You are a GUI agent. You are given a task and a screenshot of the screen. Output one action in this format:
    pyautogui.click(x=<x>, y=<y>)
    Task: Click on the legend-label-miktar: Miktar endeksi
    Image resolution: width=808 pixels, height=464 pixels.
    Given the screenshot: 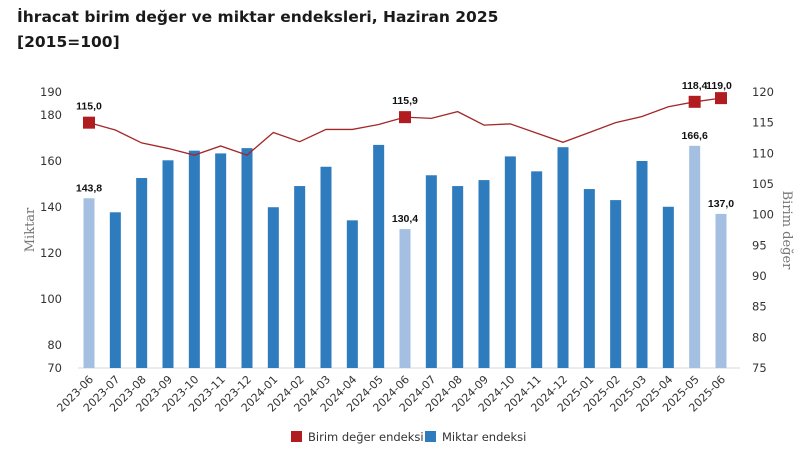 What is the action you would take?
    pyautogui.click(x=484, y=437)
    